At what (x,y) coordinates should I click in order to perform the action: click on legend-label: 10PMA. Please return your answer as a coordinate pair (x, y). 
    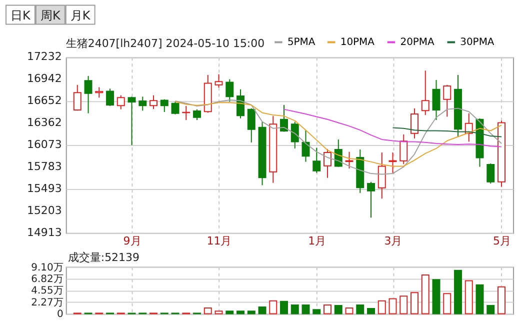
    Looking at the image, I should click on (357, 42).